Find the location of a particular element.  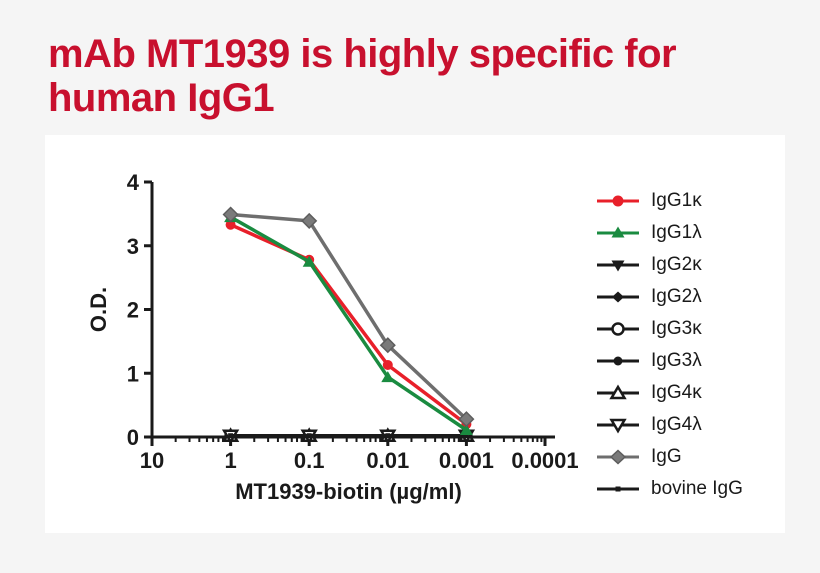

legend-item-0: IgG1κ is located at coordinates (685, 201).